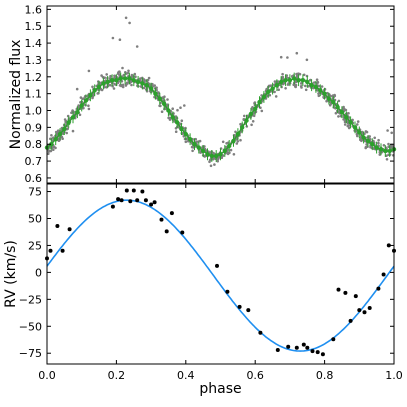 Image resolution: width=407 pixels, height=407 pixels. I want to click on rv-y-tick-label: −75, so click(30, 353).